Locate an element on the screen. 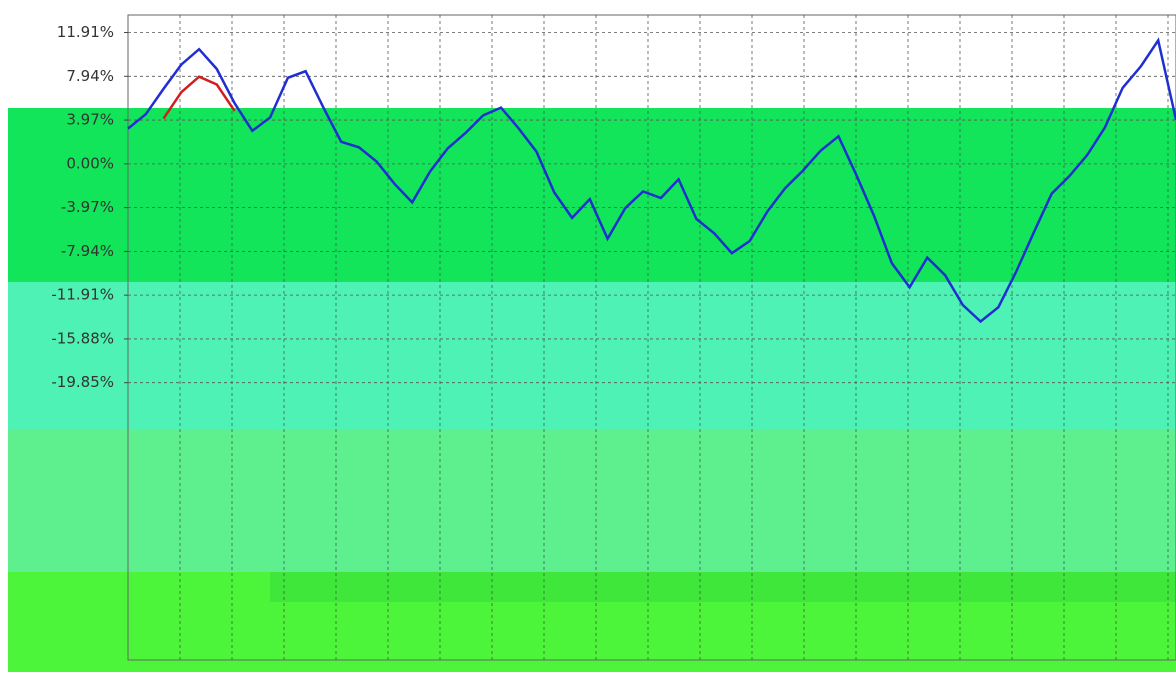 Image resolution: width=1176 pixels, height=675 pixels. y-tick-label: 11.91% is located at coordinates (85, 32).